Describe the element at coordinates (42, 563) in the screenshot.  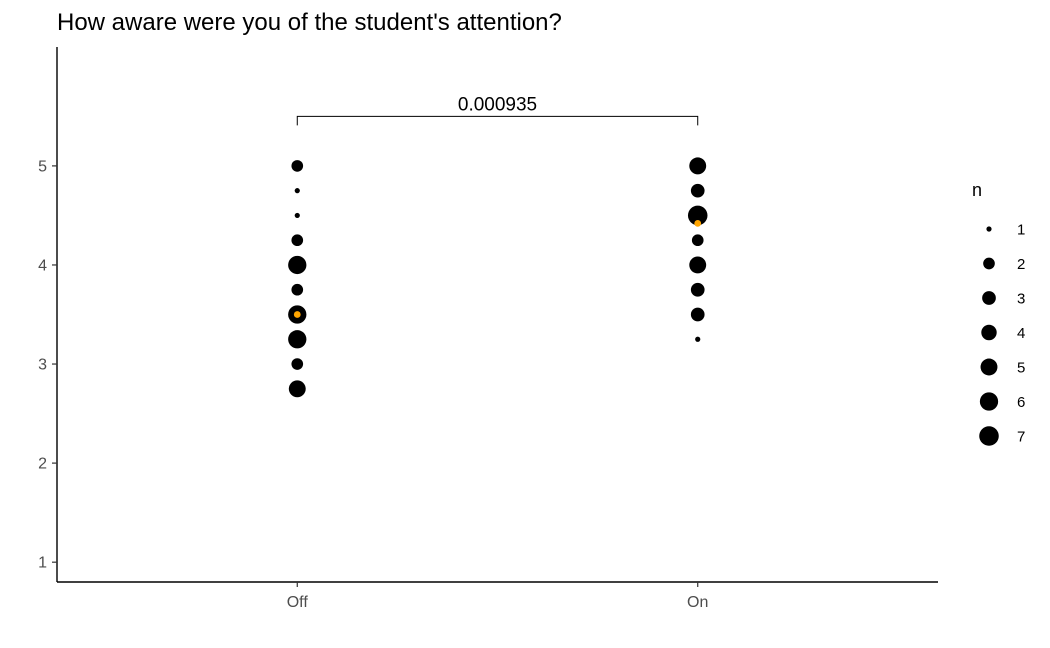
I see `y-tick-label: 1` at that location.